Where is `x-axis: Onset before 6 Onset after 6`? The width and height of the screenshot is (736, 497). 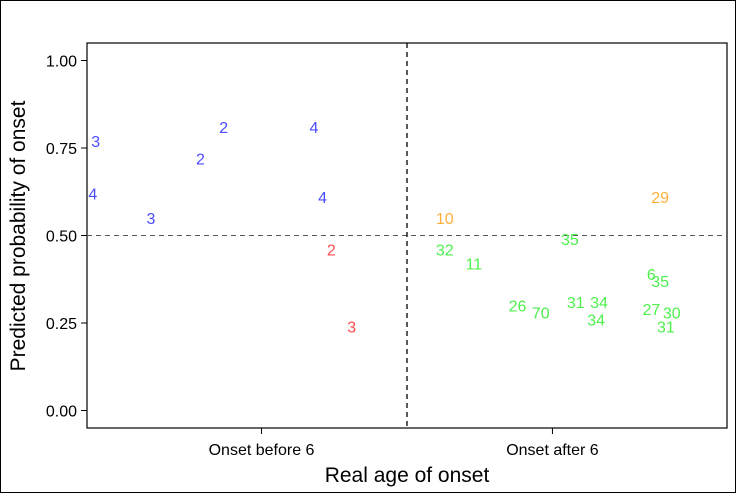
x-axis: Onset before 6 Onset after 6 is located at coordinates (404, 443).